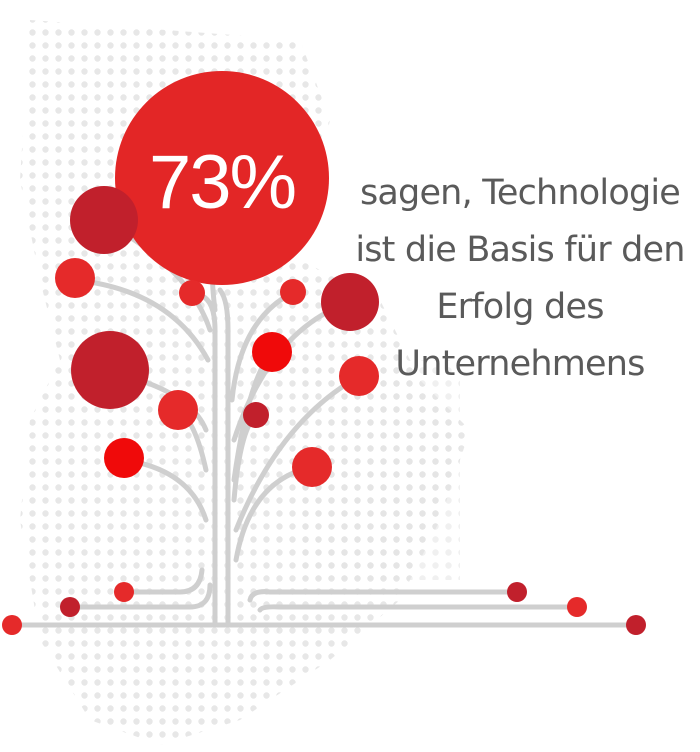  Describe the element at coordinates (312, 467) in the screenshot. I see `fruit-right-low` at that location.